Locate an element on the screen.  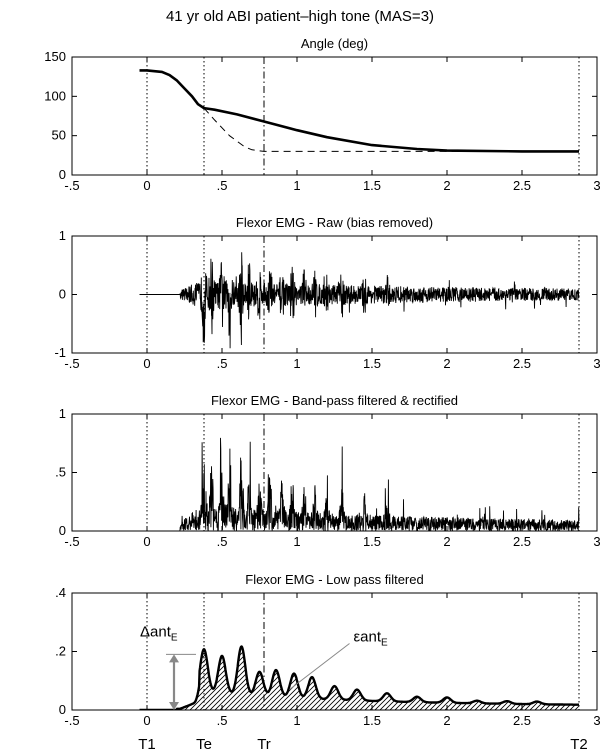
y-tick-label: .4 is located at coordinates (60, 592).